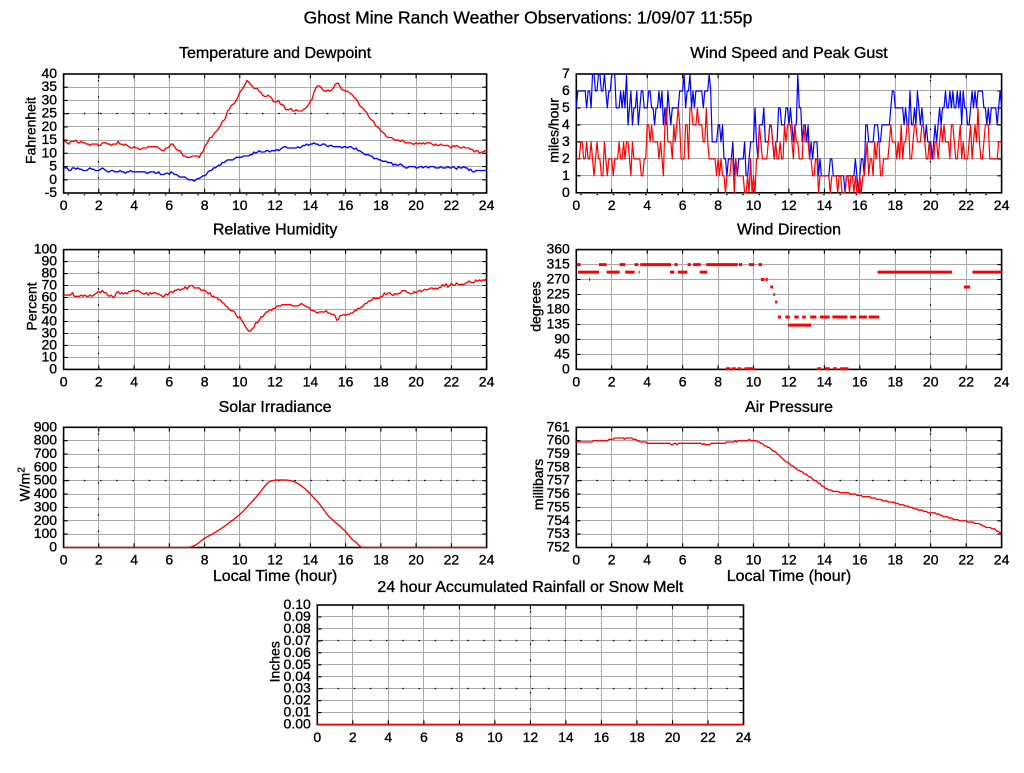  I want to click on svg-text: millibars, so click(538, 484).